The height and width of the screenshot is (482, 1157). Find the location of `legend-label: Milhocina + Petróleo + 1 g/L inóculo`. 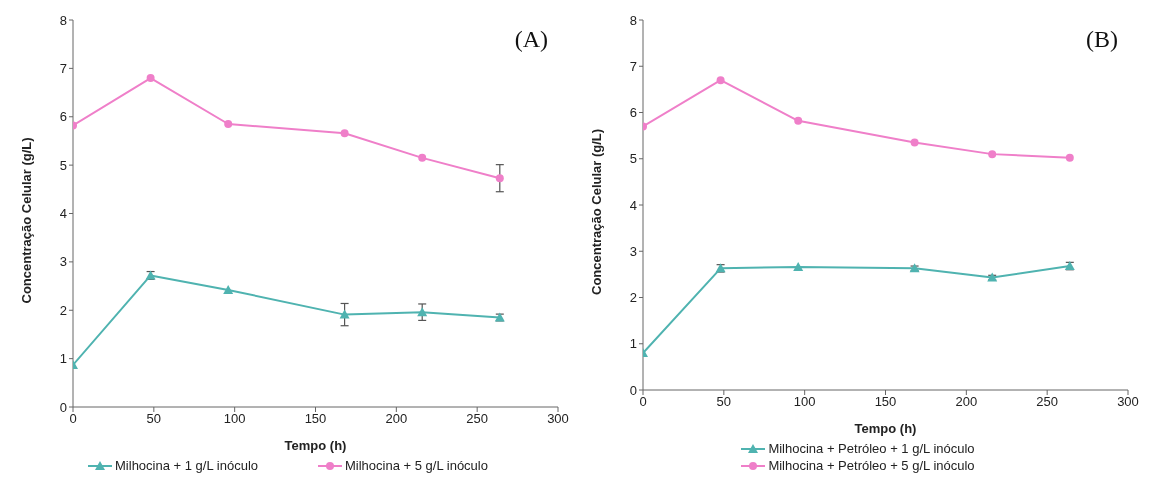

legend-label: Milhocina + Petróleo + 1 g/L inóculo is located at coordinates (871, 448).